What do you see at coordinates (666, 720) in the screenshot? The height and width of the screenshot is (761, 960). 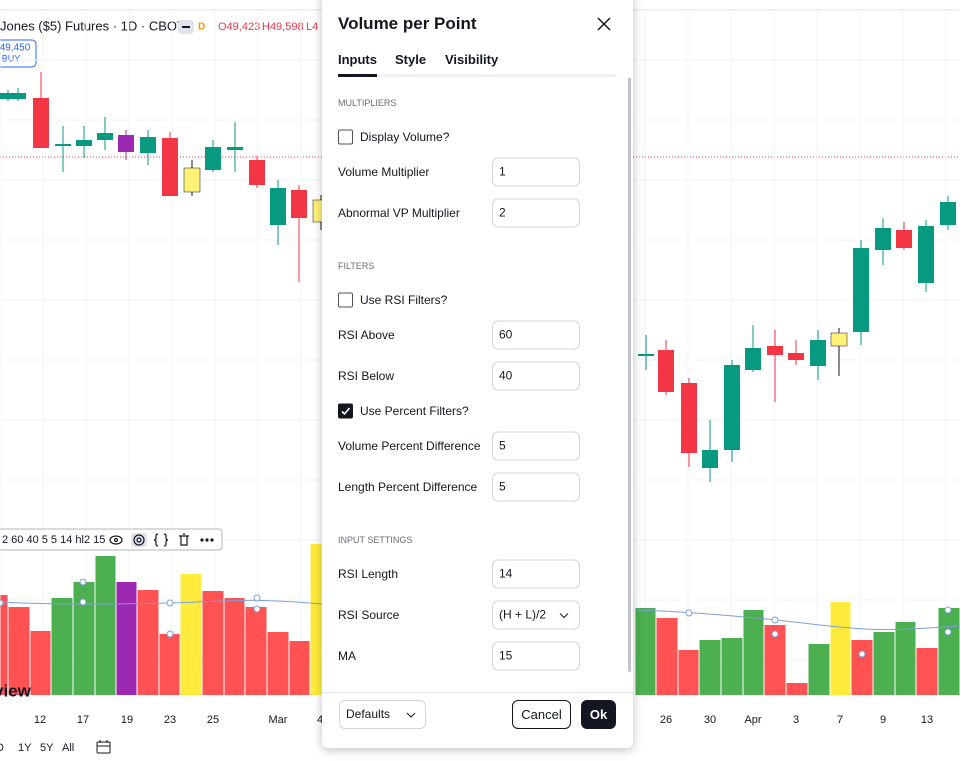 I see `x-tick-label: 26` at bounding box center [666, 720].